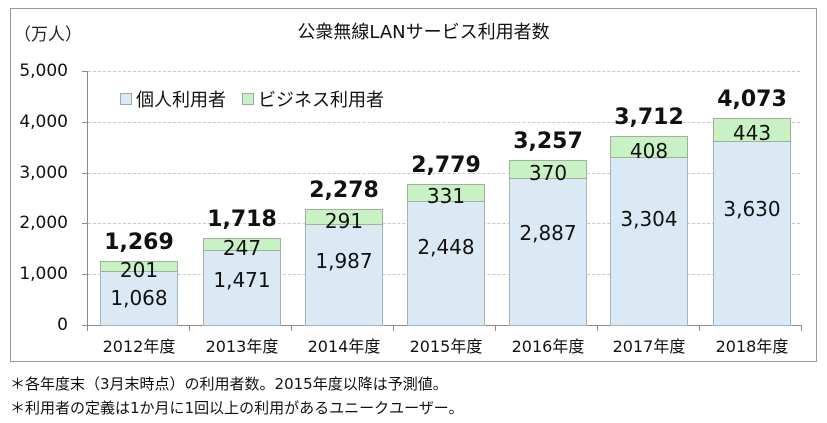  I want to click on footnote-1: ＊各年度末（3月末時点）の利用者数。2015年度以降は予測値。, so click(229, 384).